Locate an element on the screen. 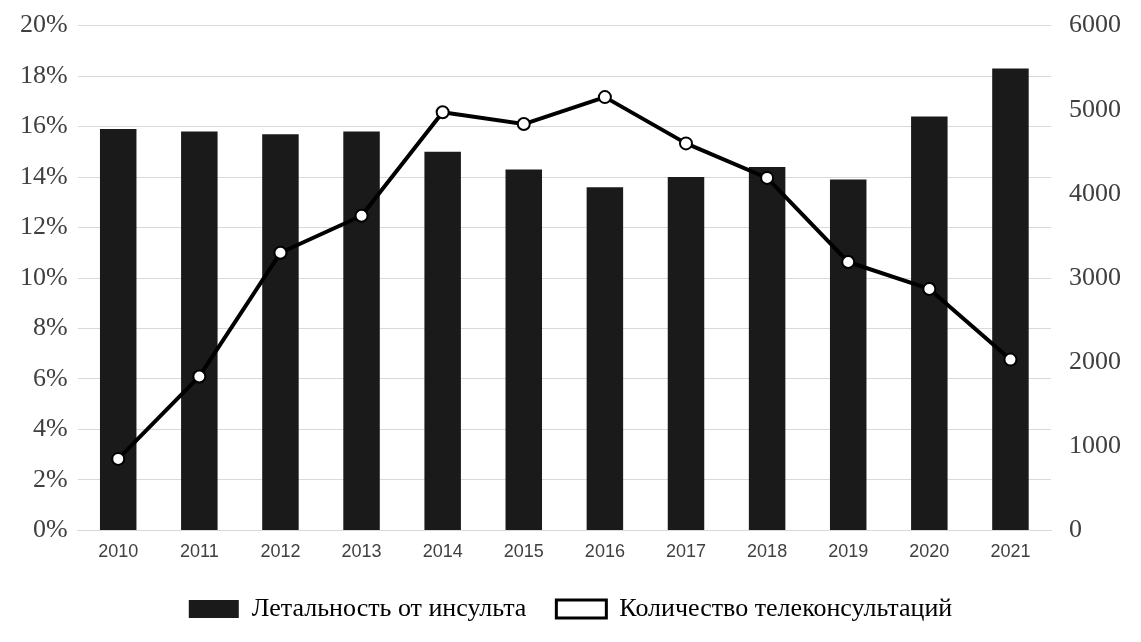 The width and height of the screenshot is (1141, 642). y-tick-label: 4% is located at coordinates (50, 428).